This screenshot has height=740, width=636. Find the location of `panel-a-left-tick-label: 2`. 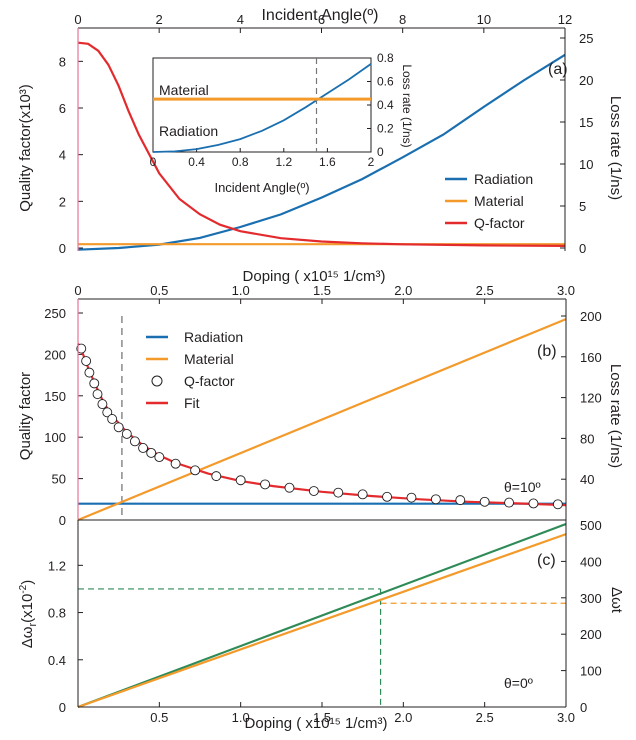

panel-a-left-tick-label: 2 is located at coordinates (62, 201).